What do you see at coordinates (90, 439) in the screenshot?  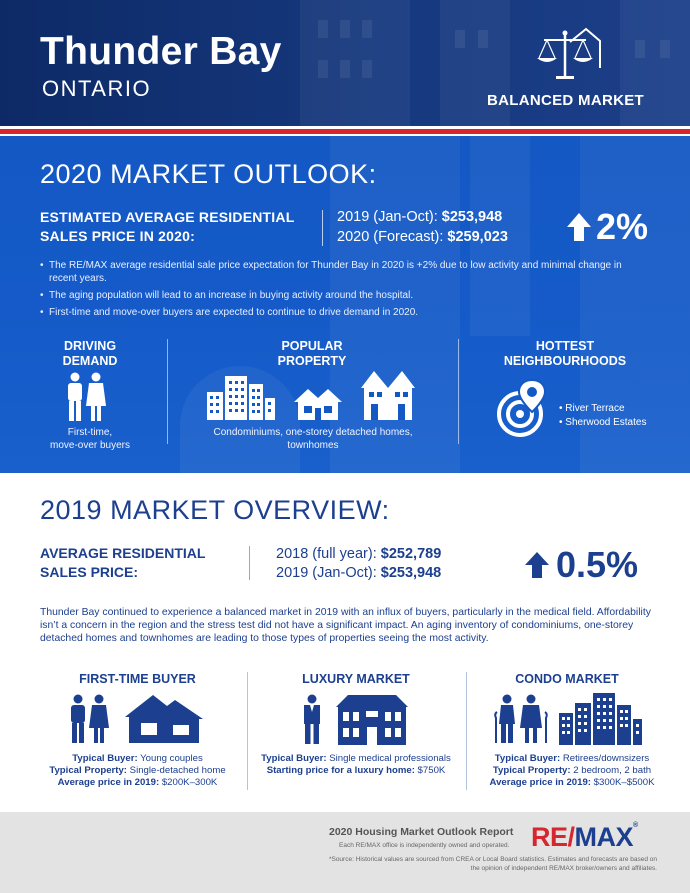 I see `driving-demand-caption: First-time, move-over buyers` at bounding box center [90, 439].